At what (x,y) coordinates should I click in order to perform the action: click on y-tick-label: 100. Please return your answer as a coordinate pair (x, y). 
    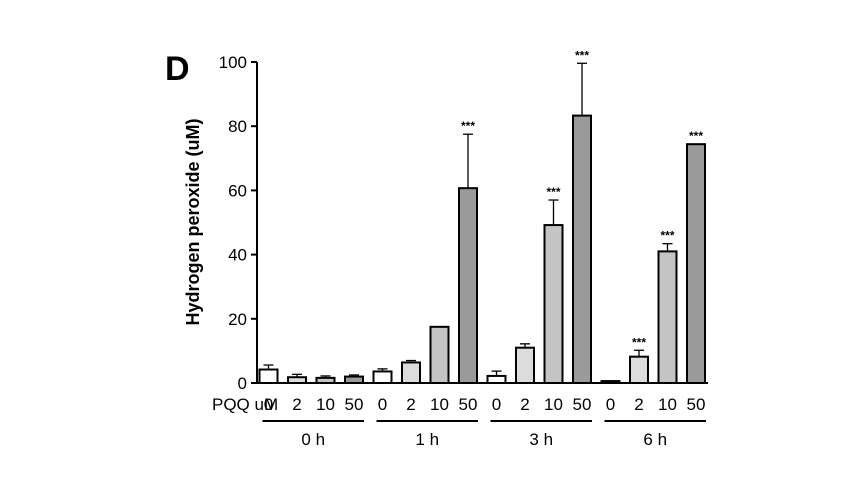
    Looking at the image, I should click on (233, 62).